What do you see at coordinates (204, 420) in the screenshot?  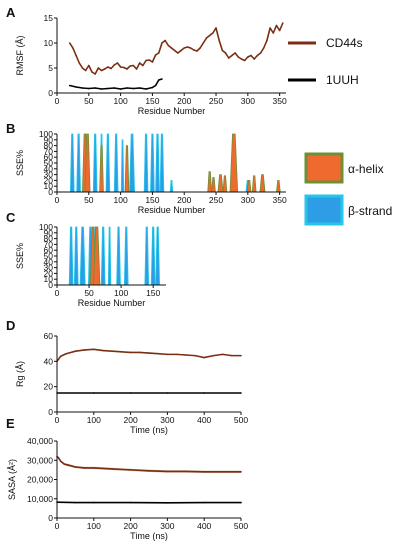 I see `x-tick-label: 400` at bounding box center [204, 420].